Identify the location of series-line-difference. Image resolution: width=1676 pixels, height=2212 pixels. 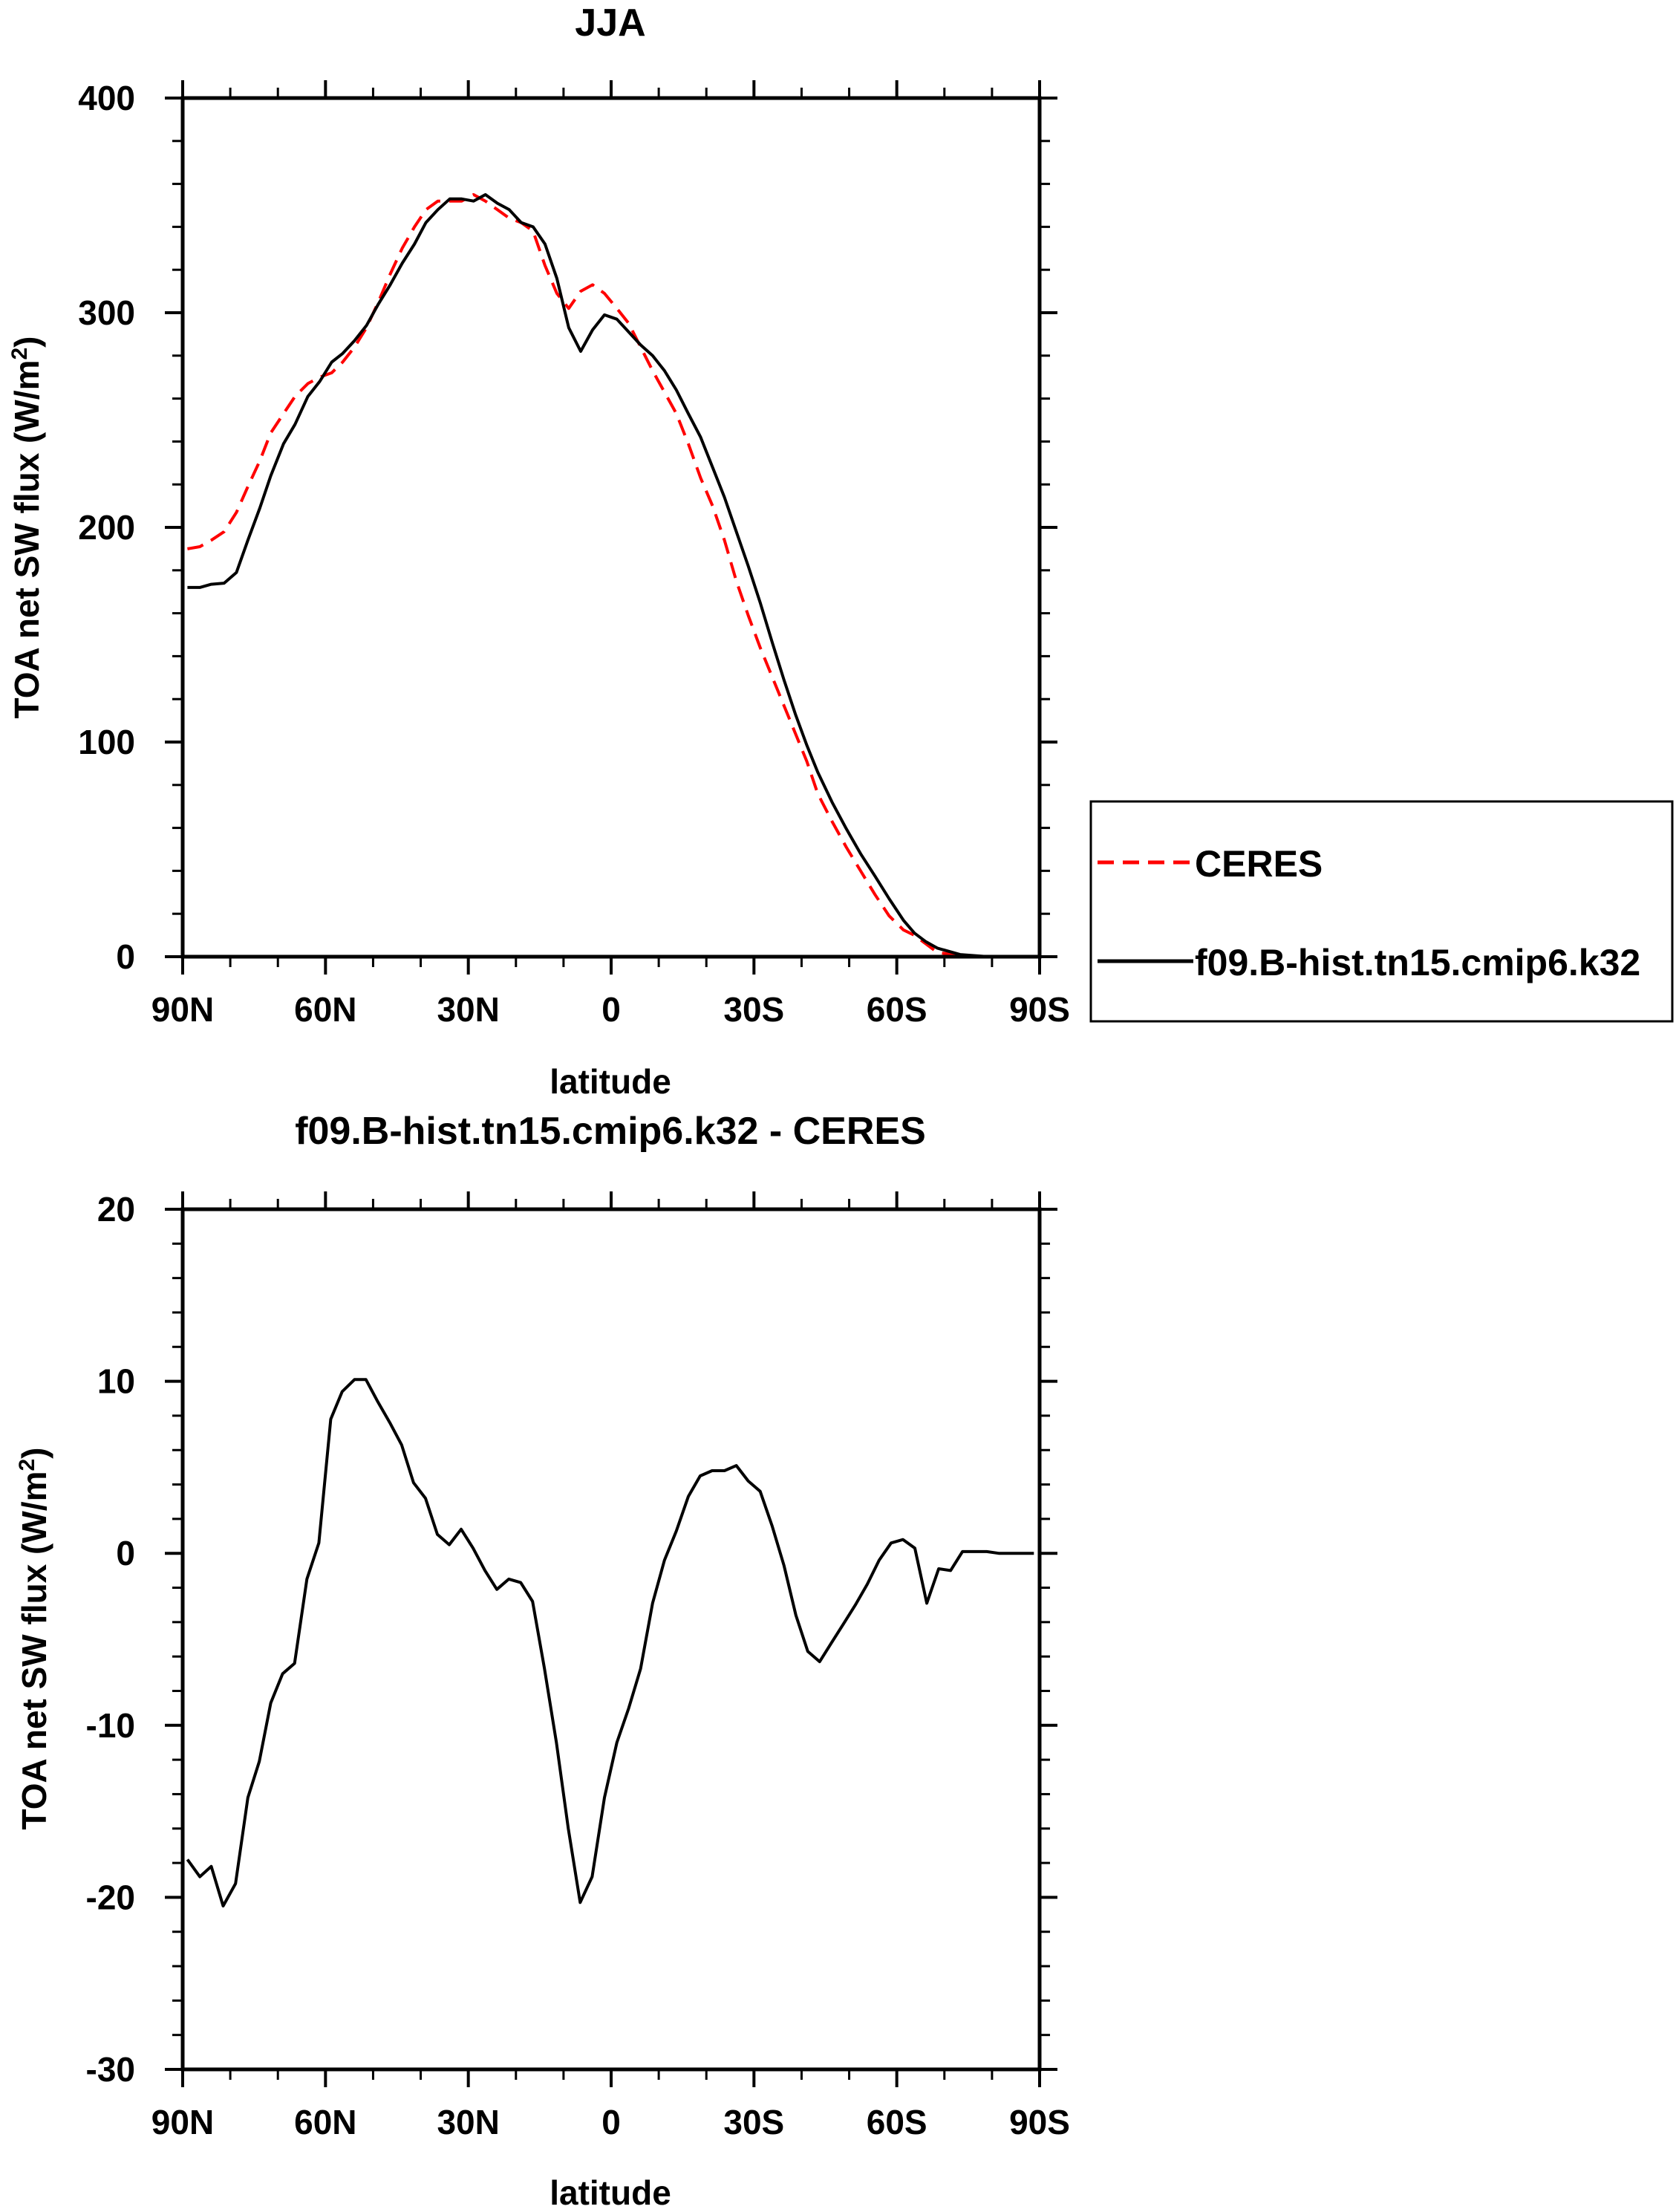
(610, 1642).